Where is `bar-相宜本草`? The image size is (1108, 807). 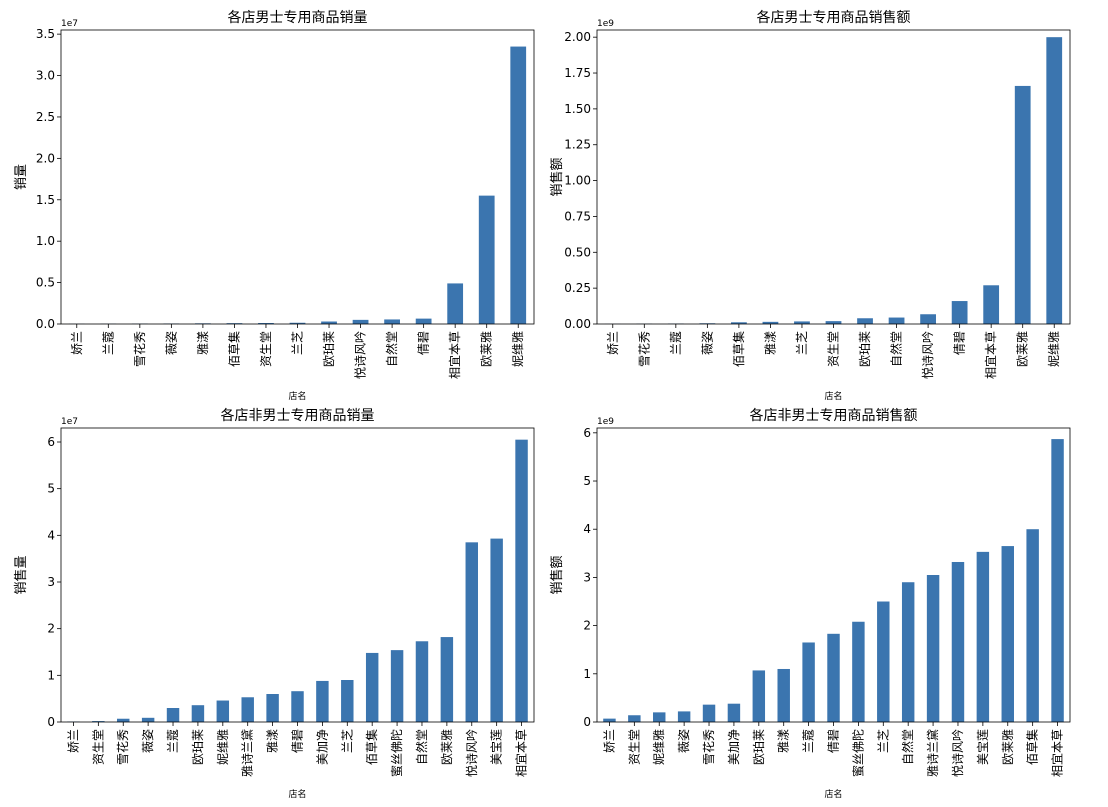 bar-相宜本草 is located at coordinates (455, 303).